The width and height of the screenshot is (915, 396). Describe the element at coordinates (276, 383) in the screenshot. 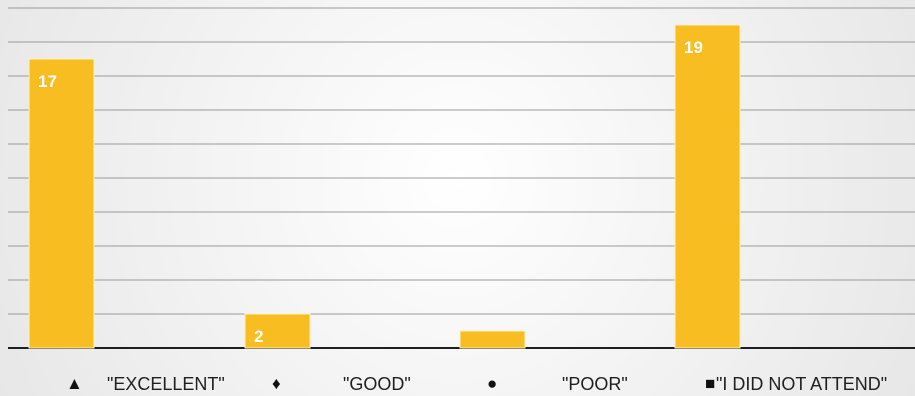

I see `diamond-icon: ♦` at that location.